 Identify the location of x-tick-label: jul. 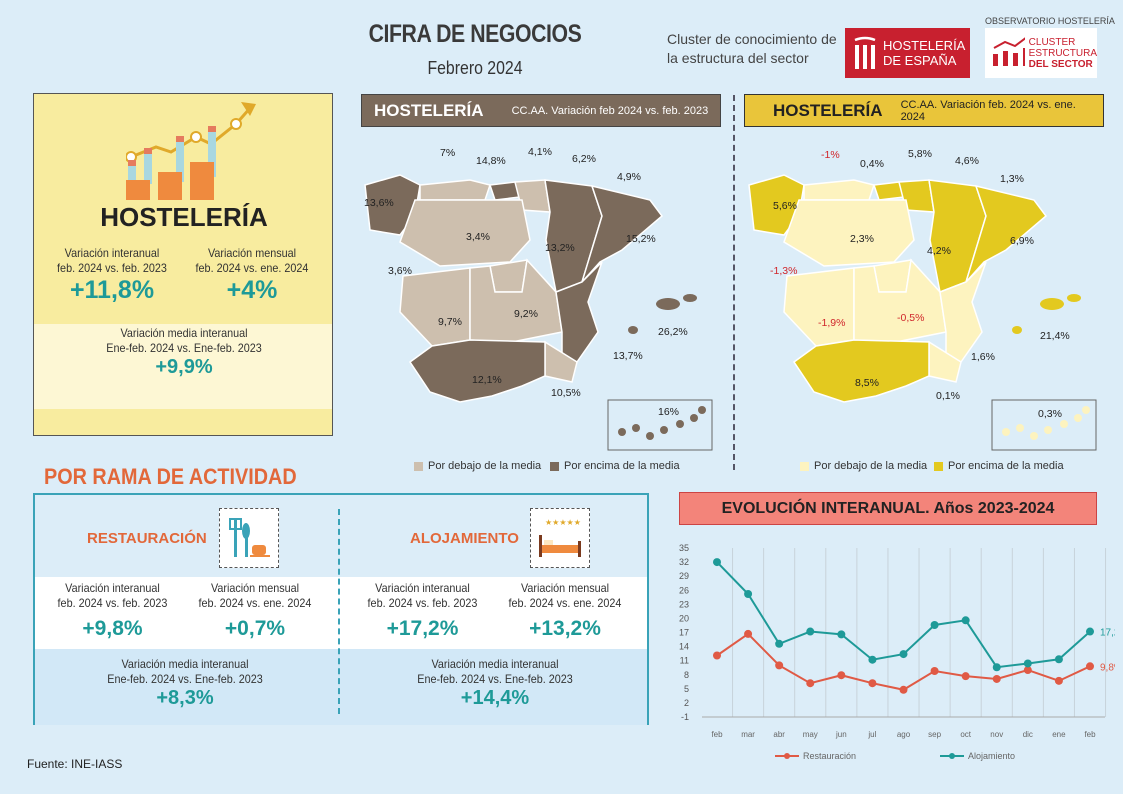
(871, 734).